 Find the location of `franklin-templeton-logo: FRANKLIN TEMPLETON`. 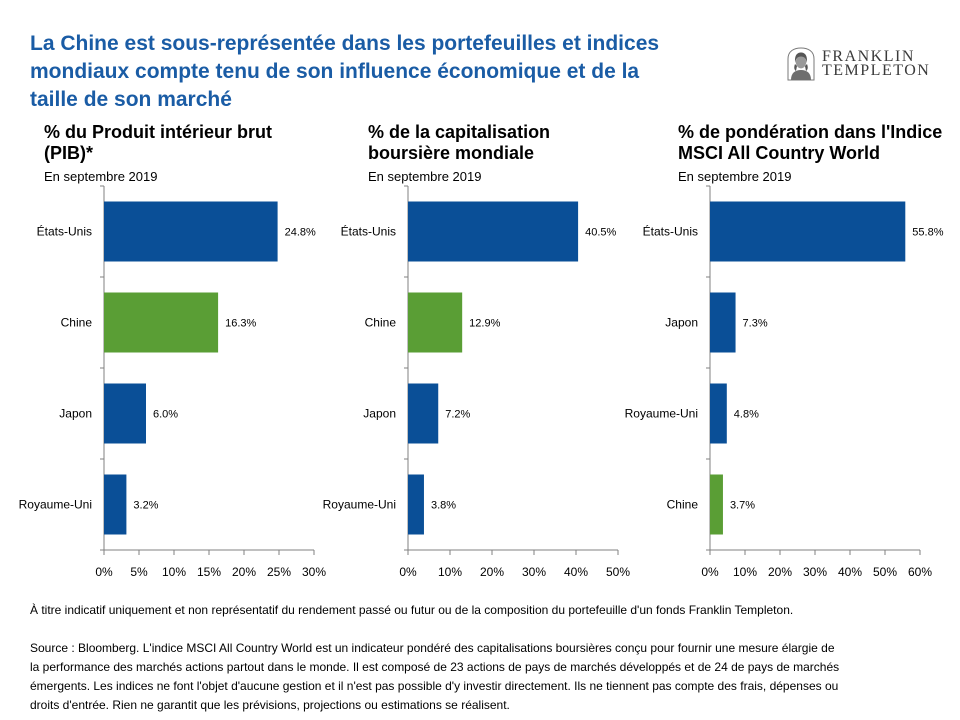

franklin-templeton-logo: FRANKLIN TEMPLETON is located at coordinates (859, 64).